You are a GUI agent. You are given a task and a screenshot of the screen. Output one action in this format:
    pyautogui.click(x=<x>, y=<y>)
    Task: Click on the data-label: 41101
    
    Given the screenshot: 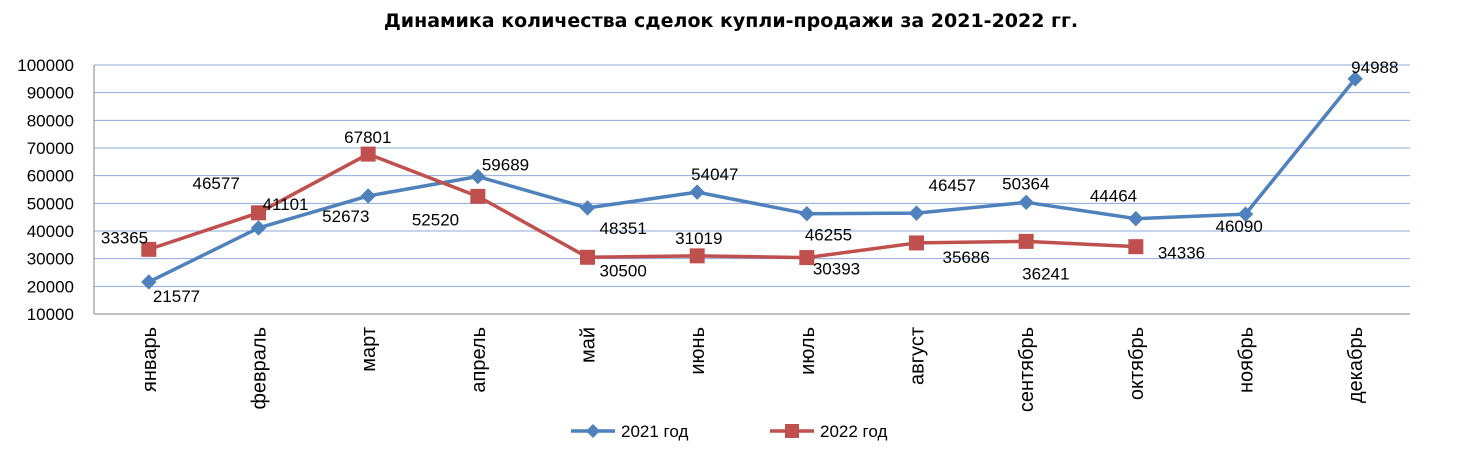 What is the action you would take?
    pyautogui.click(x=286, y=204)
    